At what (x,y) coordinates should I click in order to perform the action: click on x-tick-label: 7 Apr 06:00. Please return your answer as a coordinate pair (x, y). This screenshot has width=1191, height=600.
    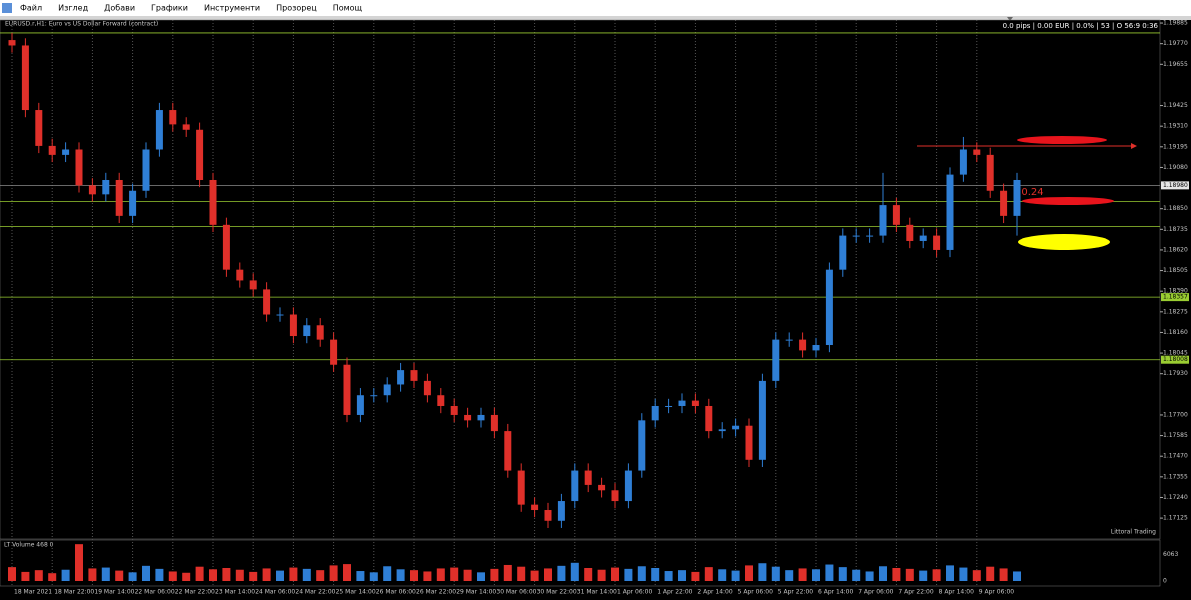
    Looking at the image, I should click on (875, 592).